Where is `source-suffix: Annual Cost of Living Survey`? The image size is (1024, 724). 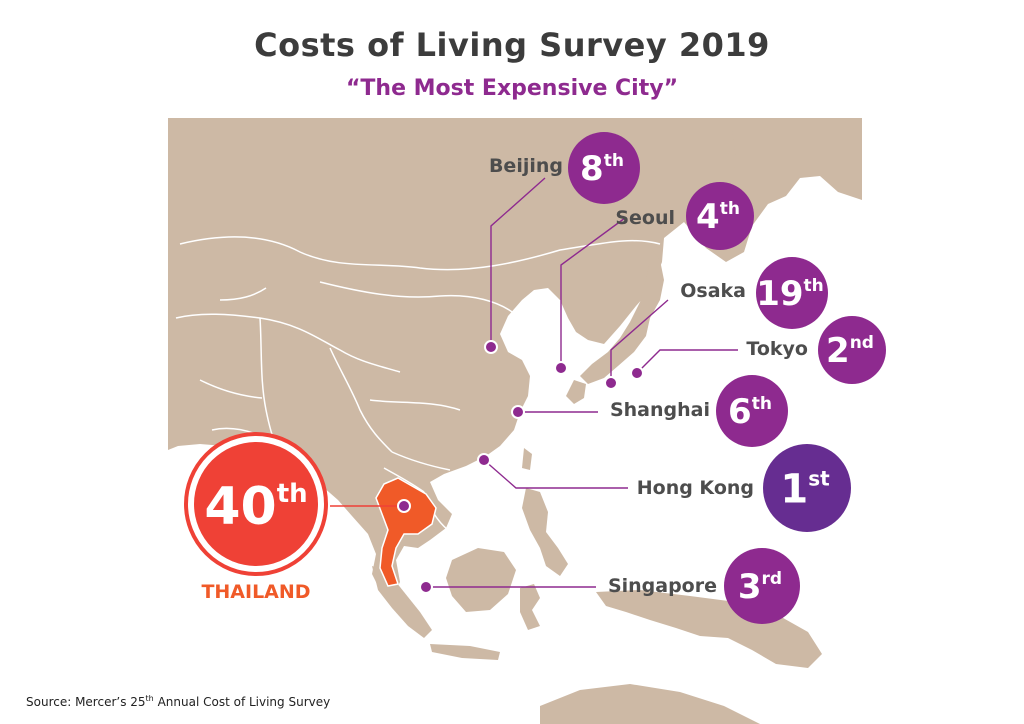
source-suffix: Annual Cost of Living Survey is located at coordinates (242, 702).